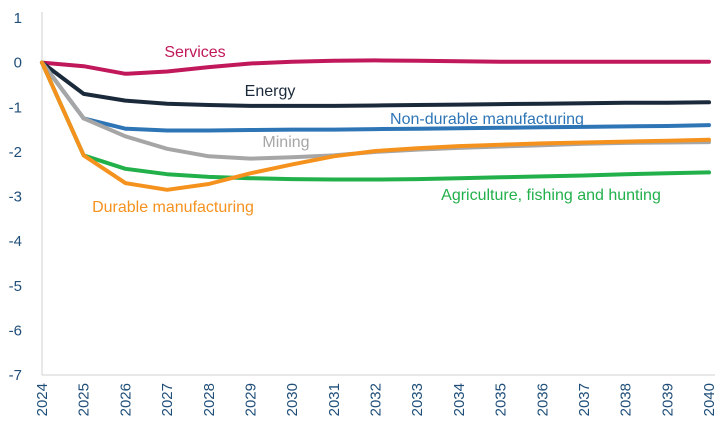 This screenshot has height=429, width=722. What do you see at coordinates (292, 399) in the screenshot?
I see `x-tick-label: 2030` at bounding box center [292, 399].